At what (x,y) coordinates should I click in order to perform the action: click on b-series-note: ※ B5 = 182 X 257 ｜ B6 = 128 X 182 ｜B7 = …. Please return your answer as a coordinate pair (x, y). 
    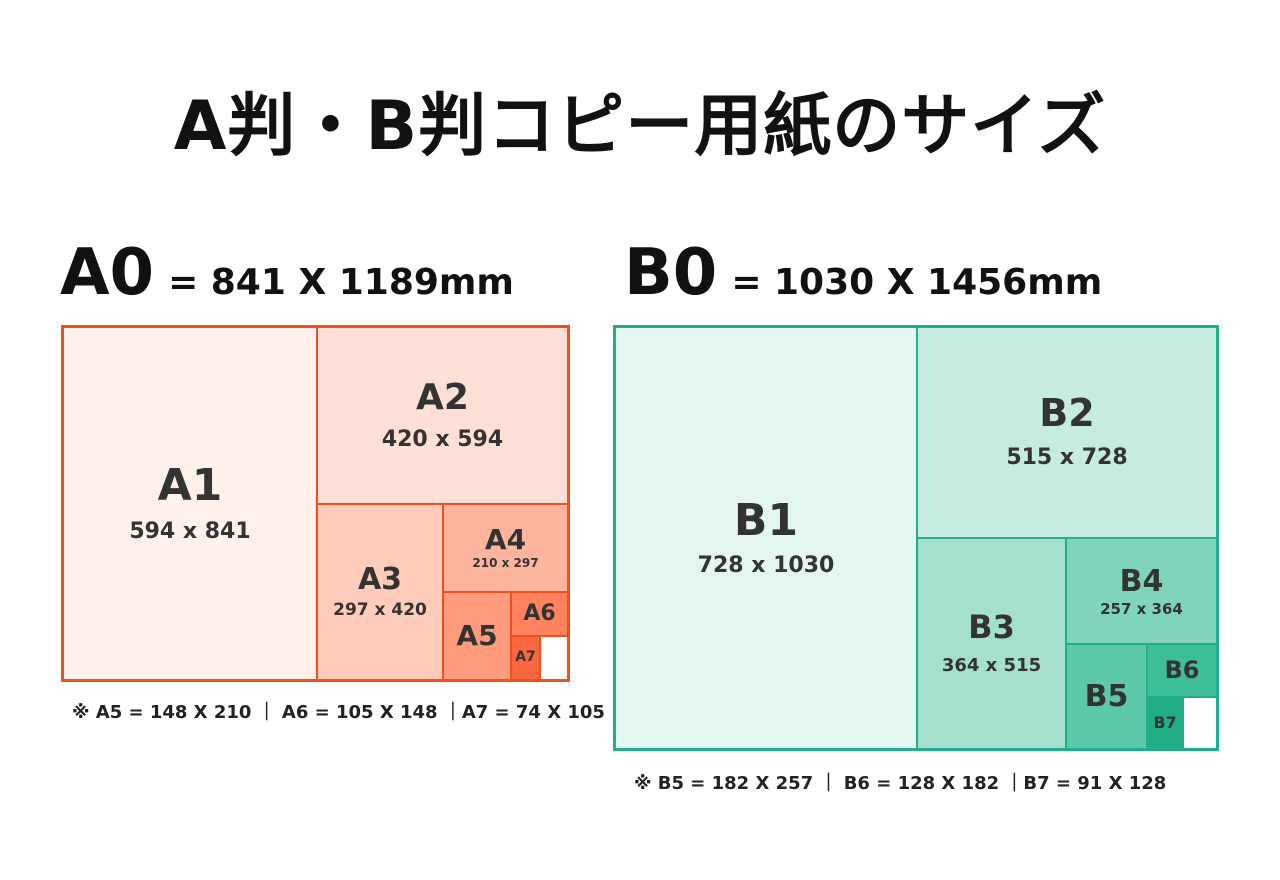
    Looking at the image, I should click on (900, 783).